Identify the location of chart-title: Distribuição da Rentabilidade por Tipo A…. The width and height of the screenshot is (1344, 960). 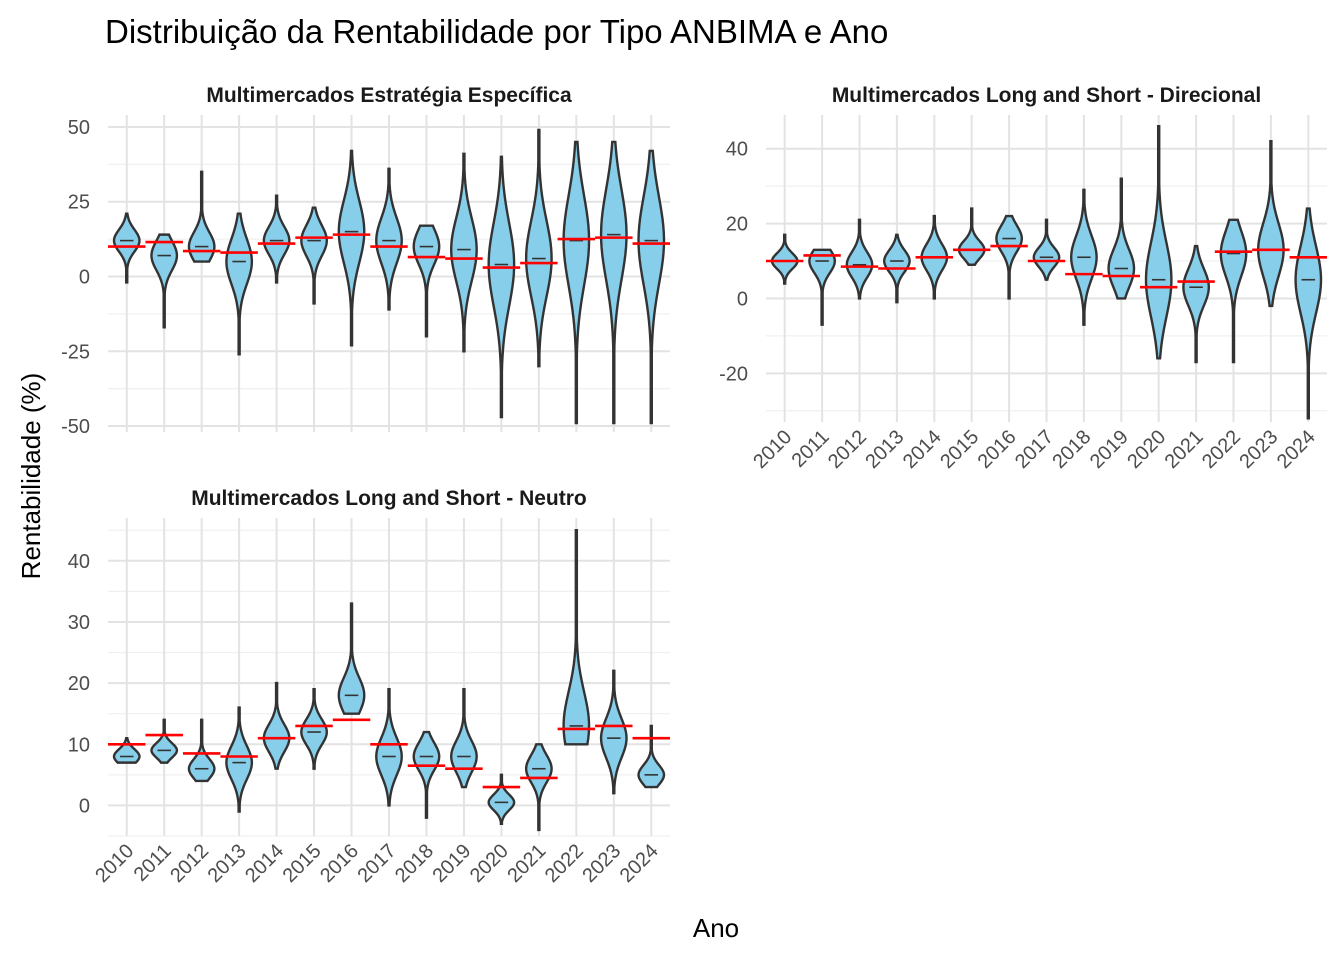
(496, 31).